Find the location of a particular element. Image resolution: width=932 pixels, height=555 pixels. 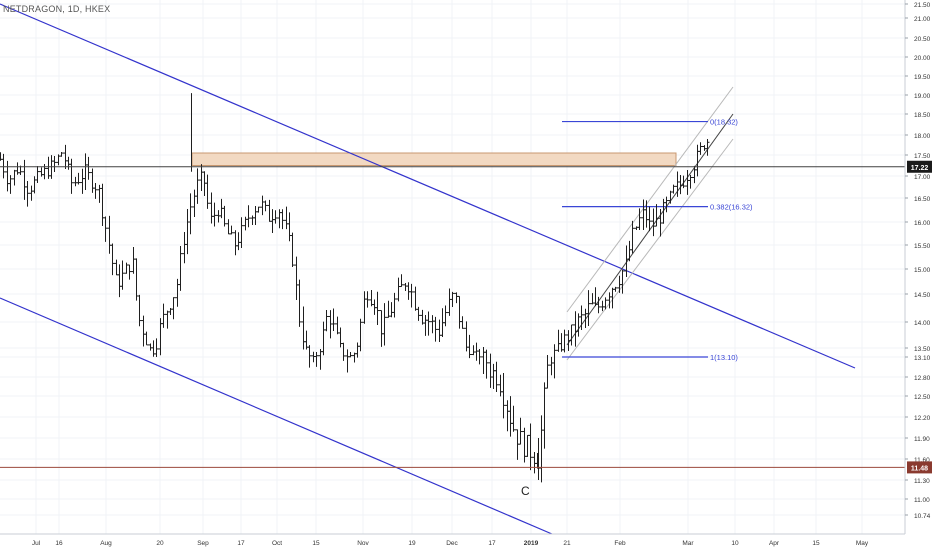

time-tick-label: Aug is located at coordinates (106, 543).